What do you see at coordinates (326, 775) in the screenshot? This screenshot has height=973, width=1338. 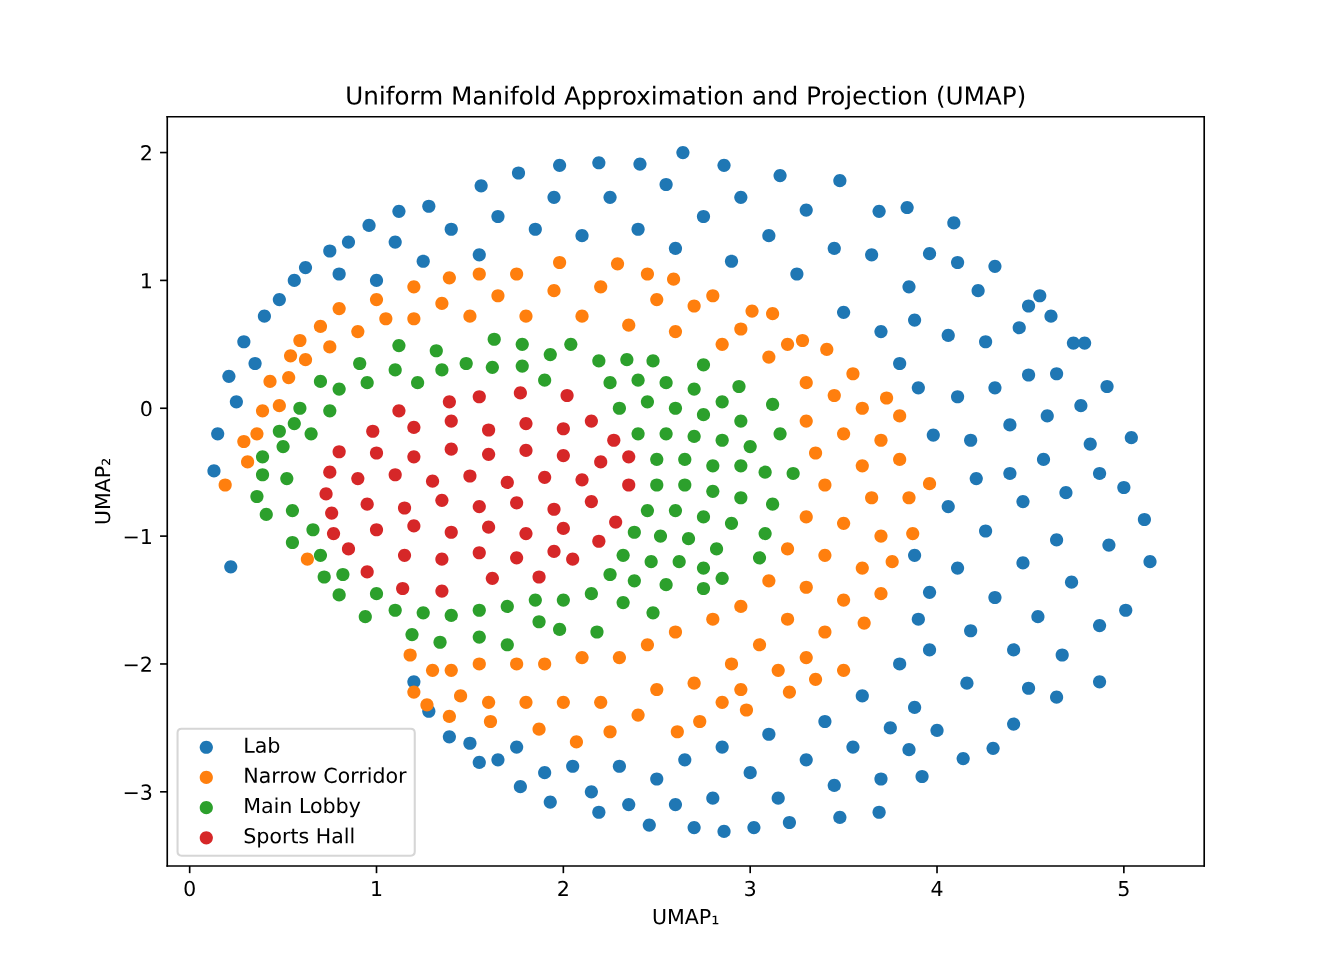 I see `legend-label: Narrow Corridor` at bounding box center [326, 775].